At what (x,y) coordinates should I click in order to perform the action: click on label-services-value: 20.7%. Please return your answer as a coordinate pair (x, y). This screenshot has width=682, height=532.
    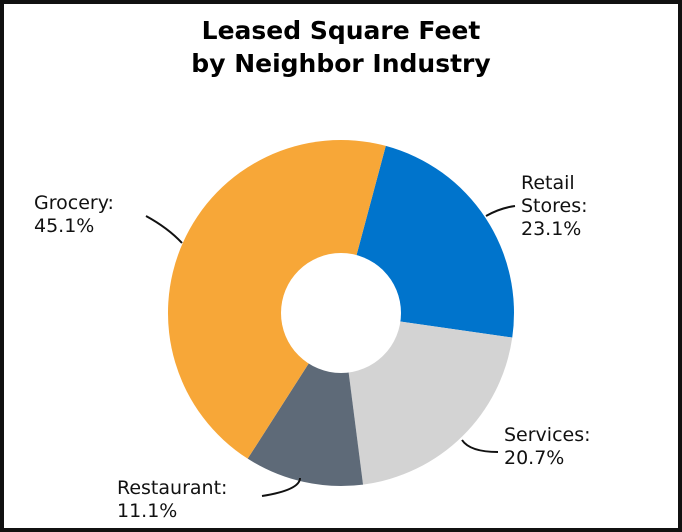
    Looking at the image, I should click on (534, 458).